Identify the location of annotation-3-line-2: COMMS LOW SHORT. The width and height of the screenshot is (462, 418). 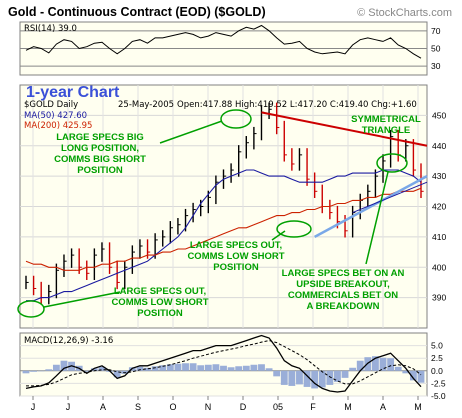
(235, 256).